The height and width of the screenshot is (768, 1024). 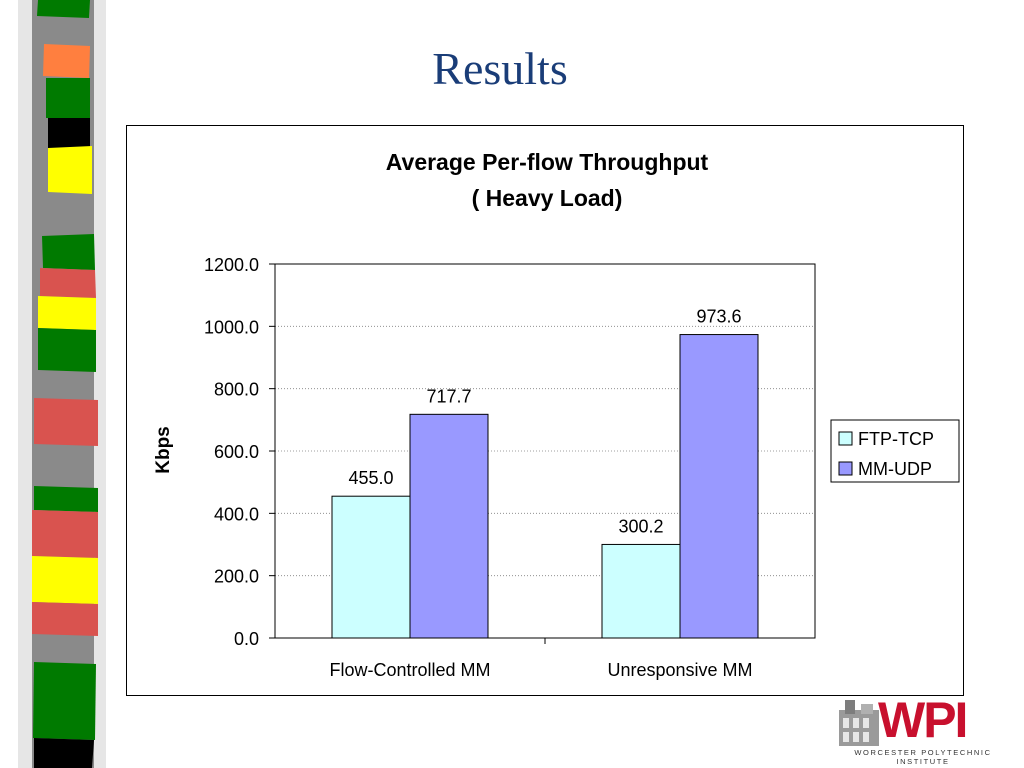 What do you see at coordinates (923, 720) in the screenshot?
I see `logo-wordmark: WPI` at bounding box center [923, 720].